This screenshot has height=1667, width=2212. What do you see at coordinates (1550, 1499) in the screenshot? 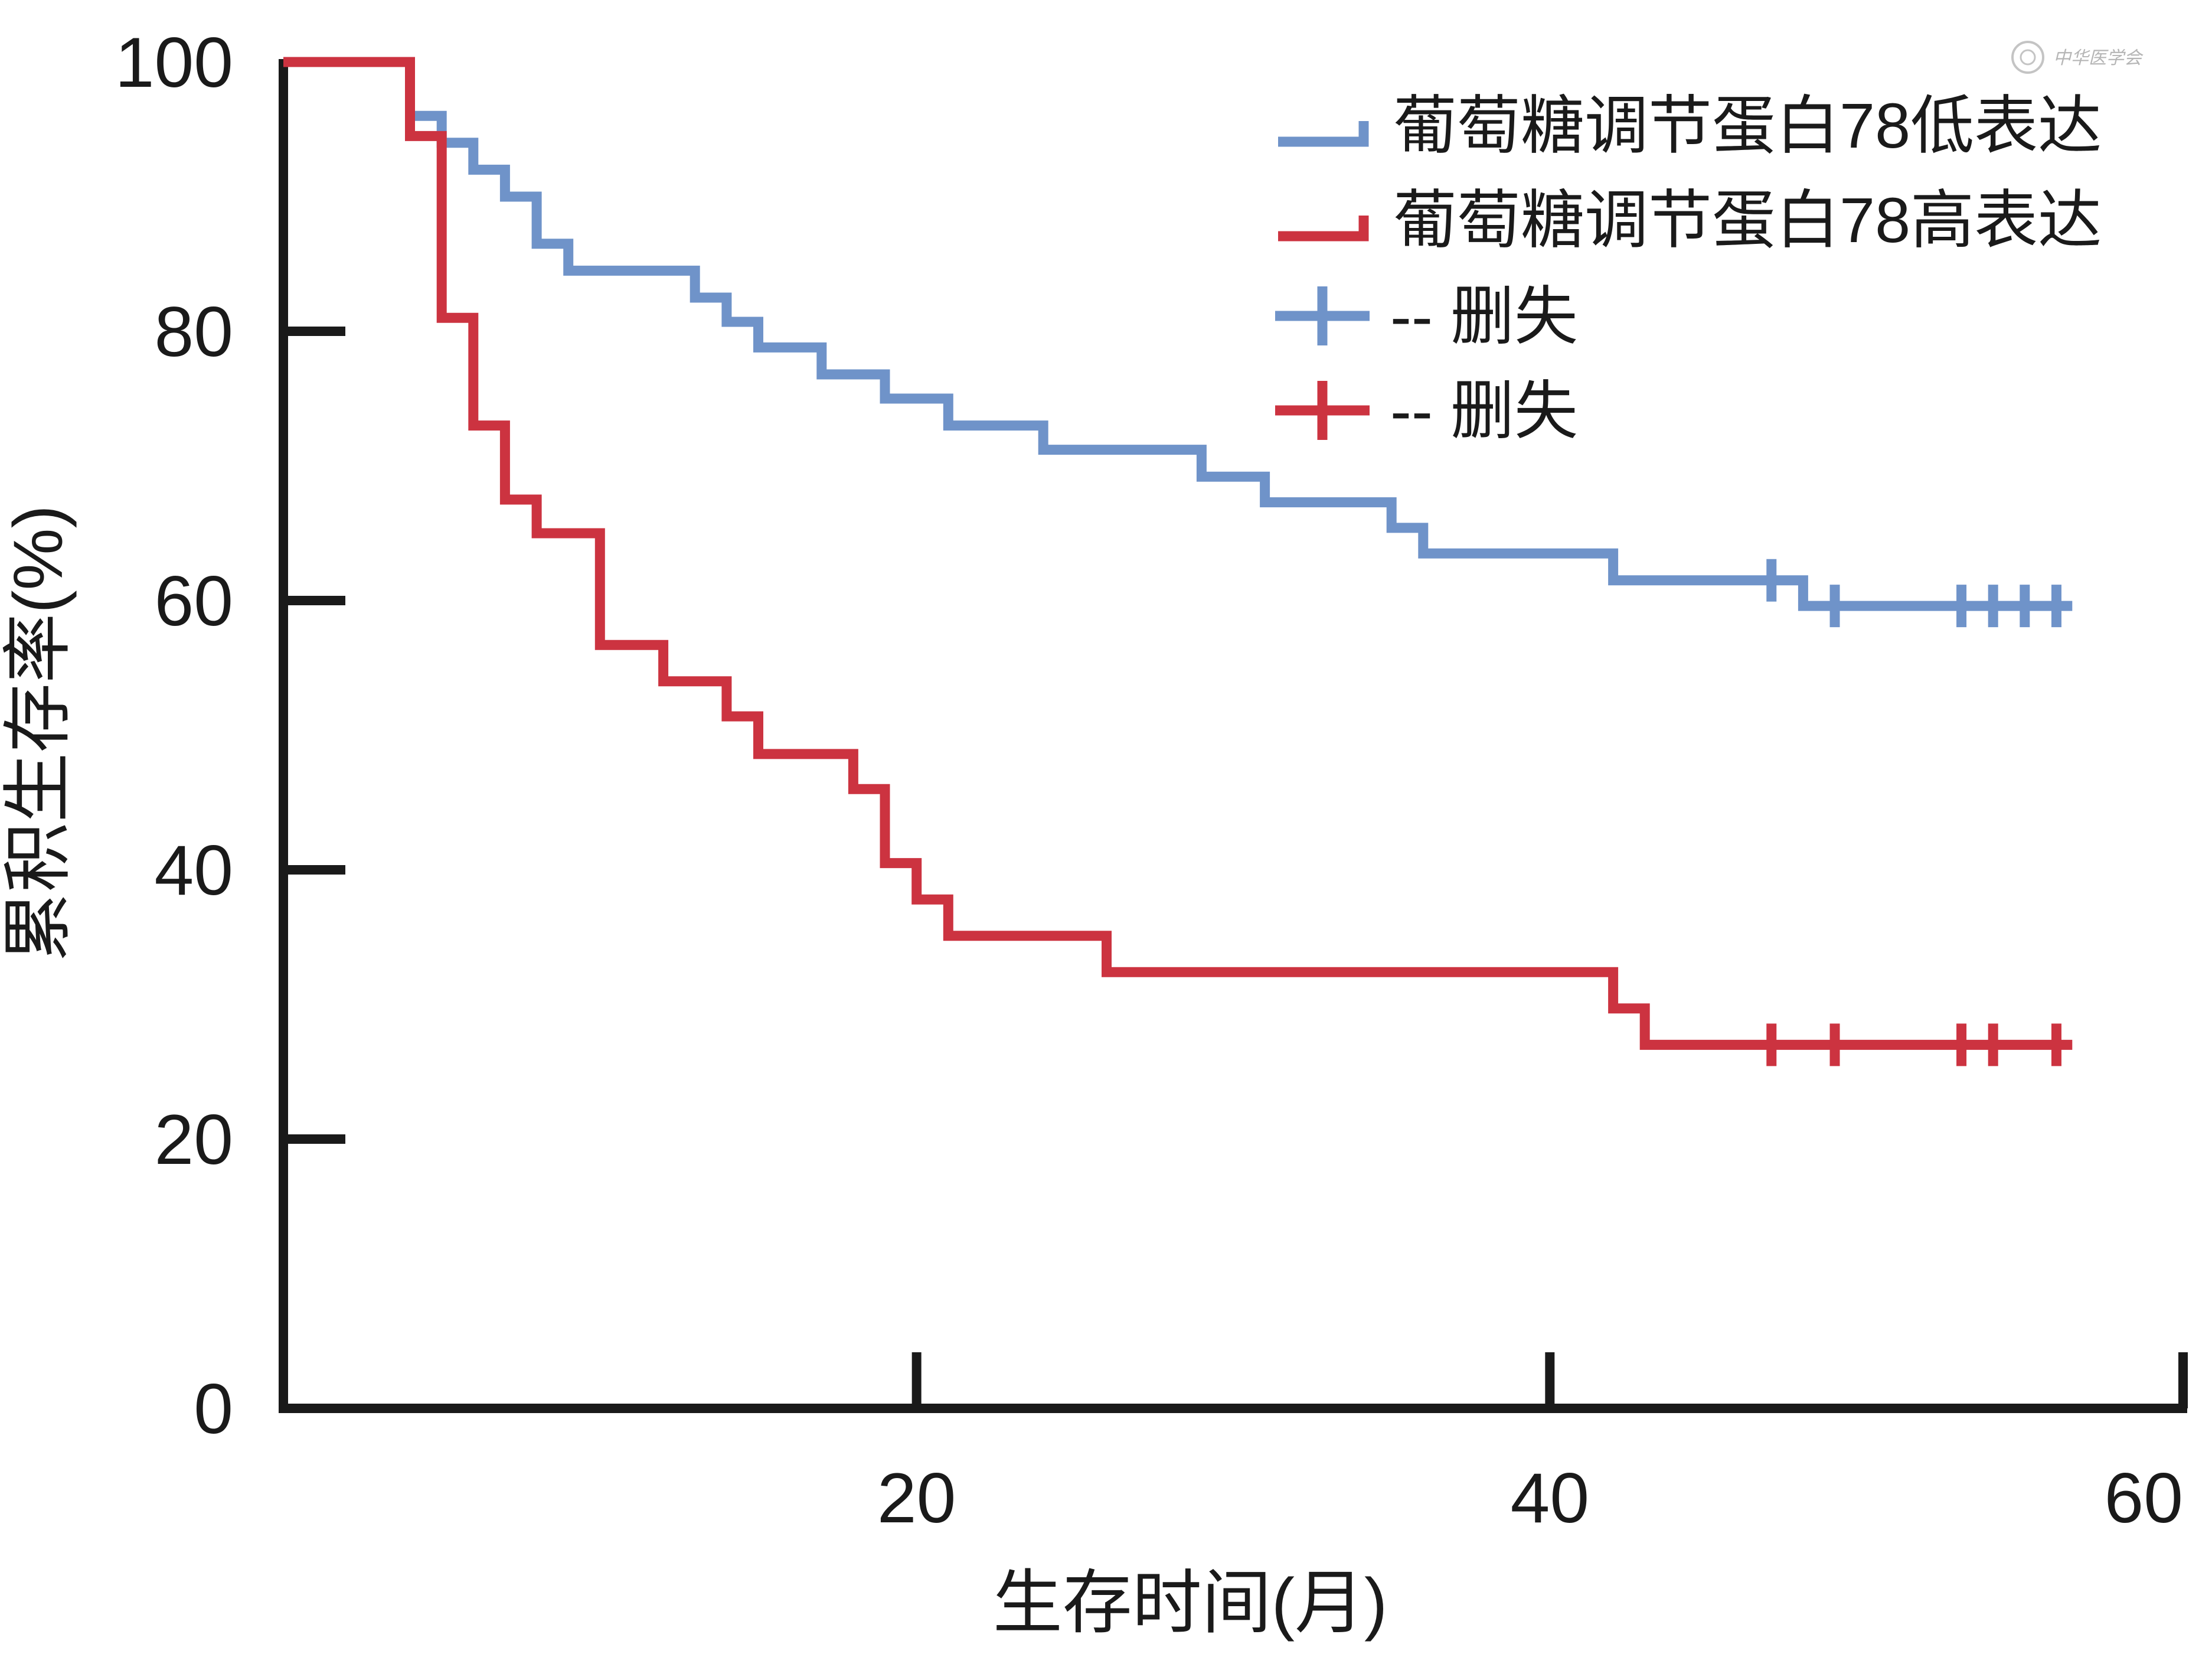
I see `x-tick-label-40: 40` at bounding box center [1550, 1499].